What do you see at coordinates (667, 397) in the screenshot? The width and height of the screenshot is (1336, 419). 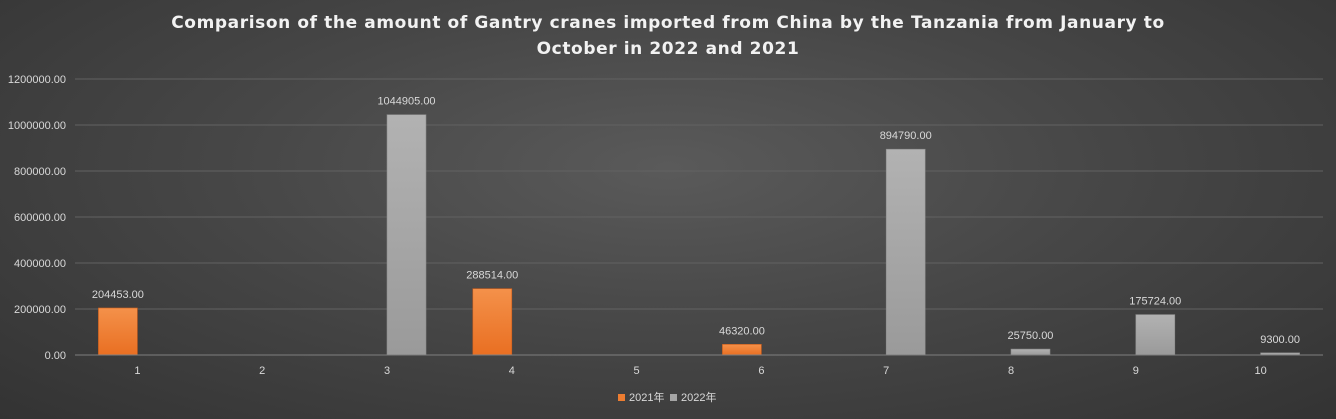 I see `legend: 2021年 2022年` at bounding box center [667, 397].